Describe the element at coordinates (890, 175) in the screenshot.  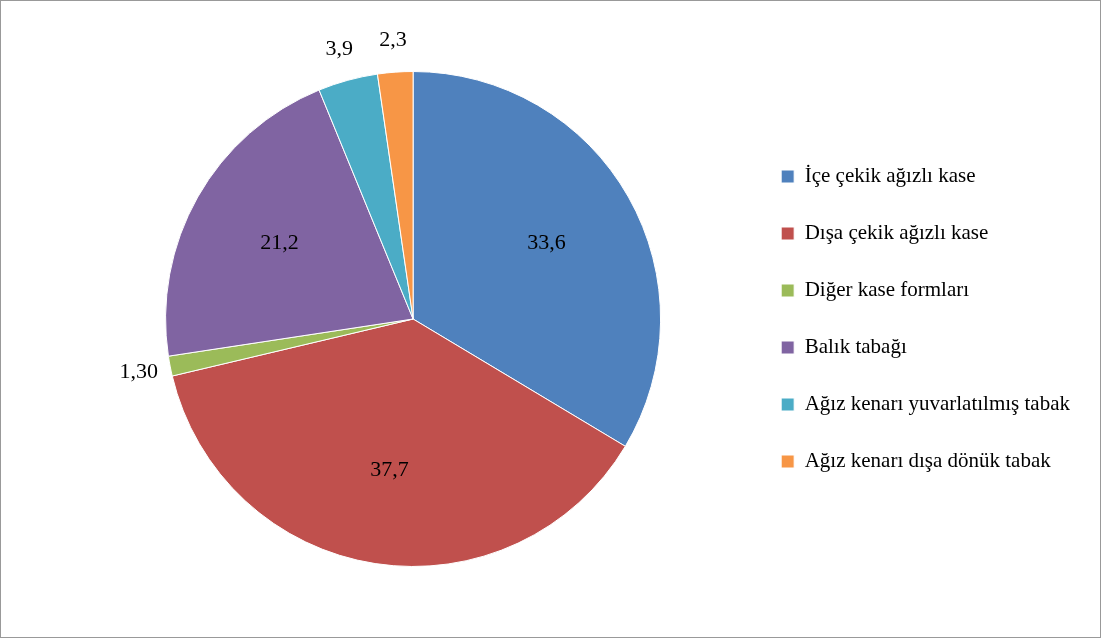
I see `legend-label: İçe çekik ağızlı kase` at that location.